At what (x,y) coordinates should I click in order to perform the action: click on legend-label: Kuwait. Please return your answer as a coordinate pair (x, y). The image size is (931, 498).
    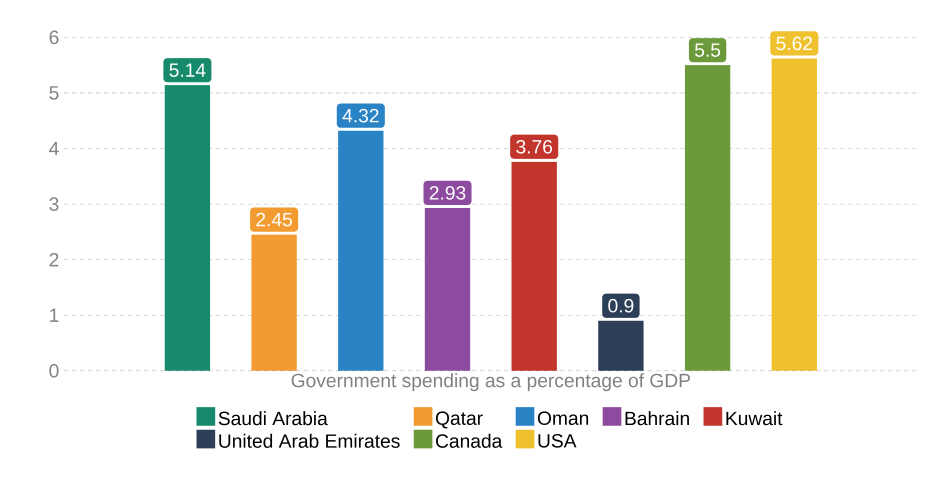
    Looking at the image, I should click on (754, 418).